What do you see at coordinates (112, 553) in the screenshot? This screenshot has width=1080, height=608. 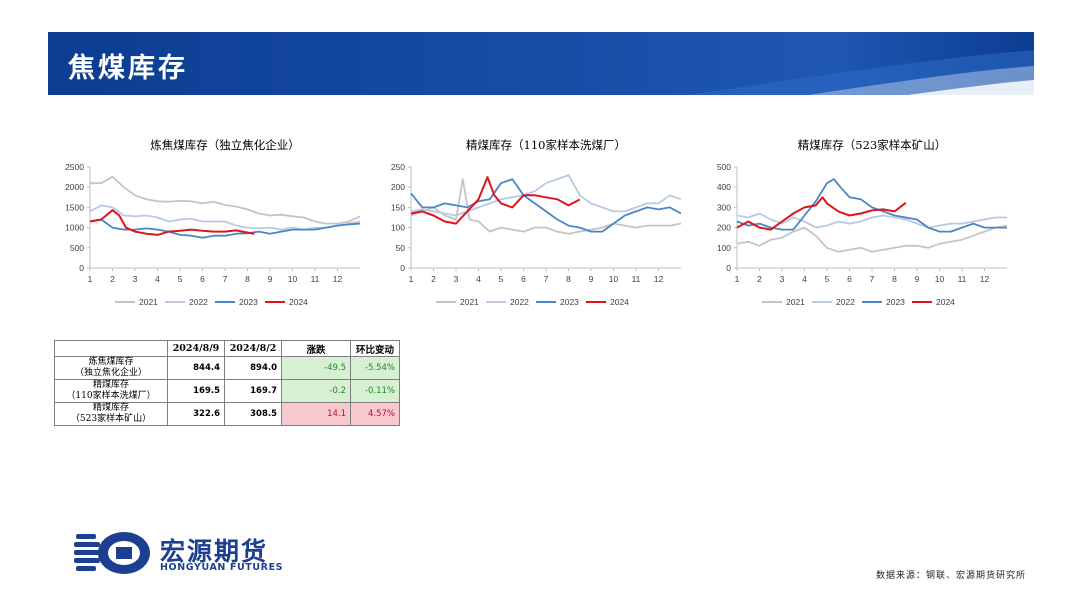 I see `logo-mark-icon` at bounding box center [112, 553].